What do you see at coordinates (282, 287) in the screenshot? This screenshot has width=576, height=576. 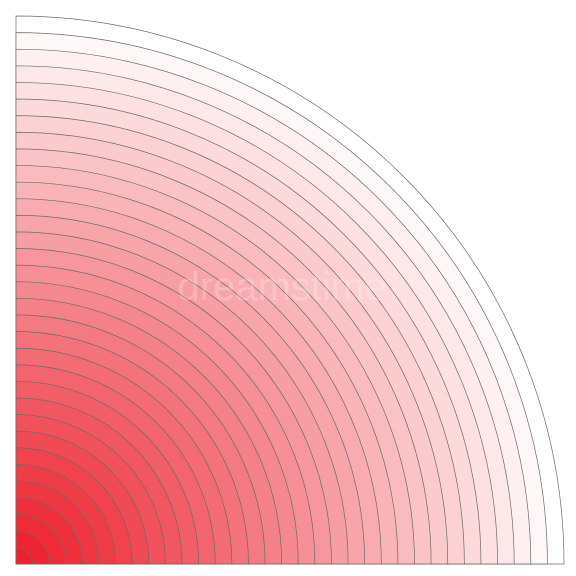 I see `watermark: dreamstime` at bounding box center [282, 287].